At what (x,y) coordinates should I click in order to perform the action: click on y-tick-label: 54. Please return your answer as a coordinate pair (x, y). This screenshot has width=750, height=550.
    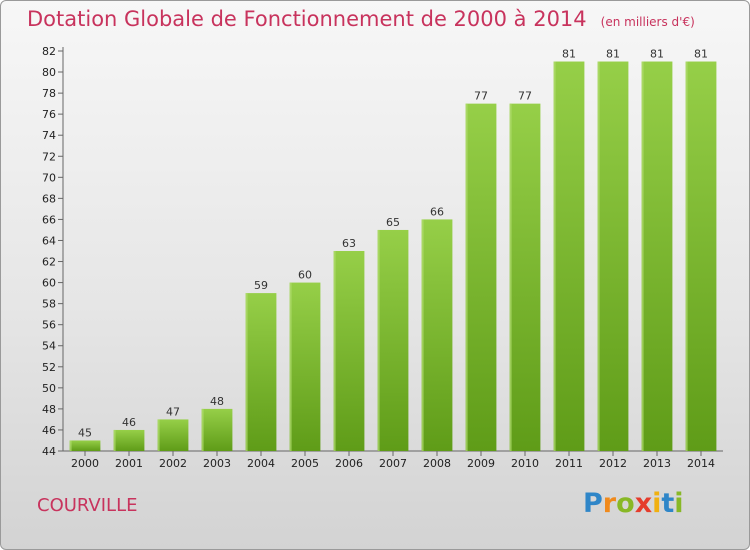
    Looking at the image, I should click on (49, 346).